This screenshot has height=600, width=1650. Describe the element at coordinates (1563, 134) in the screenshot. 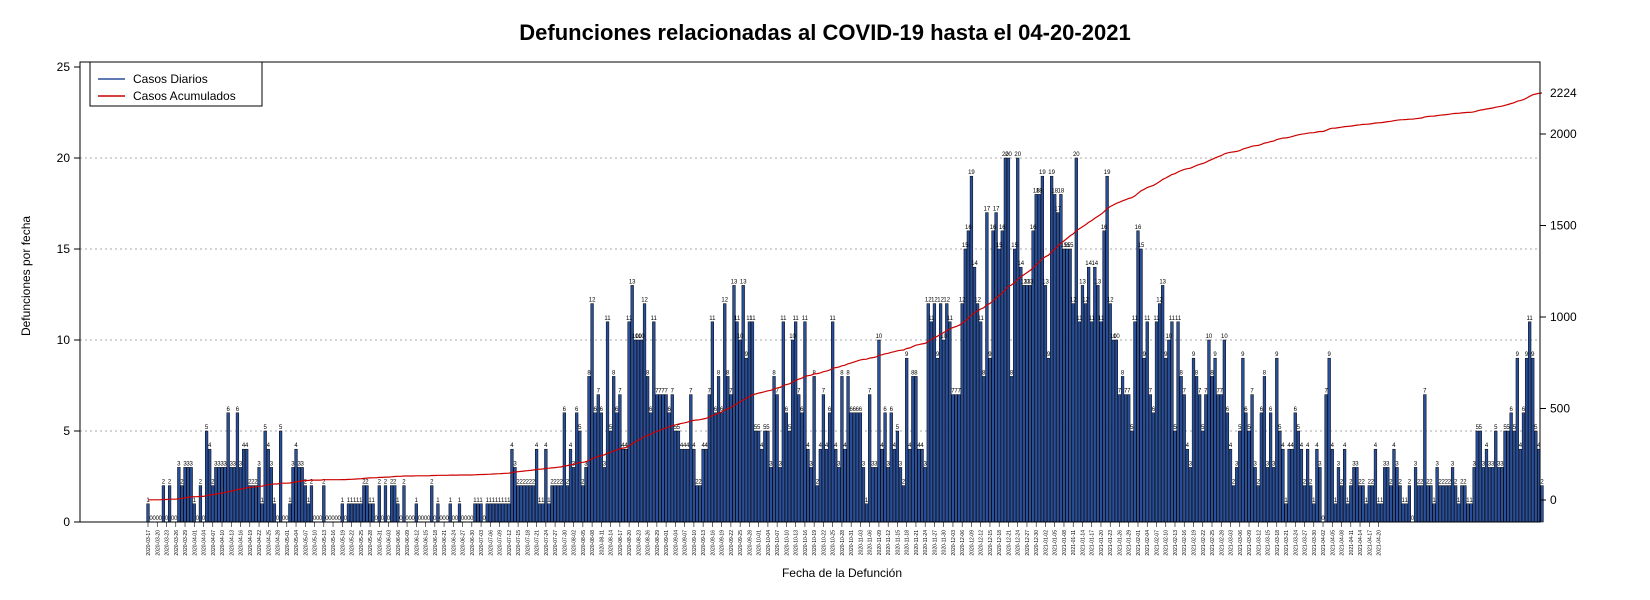

I see `y2-tick-label: 2000` at that location.